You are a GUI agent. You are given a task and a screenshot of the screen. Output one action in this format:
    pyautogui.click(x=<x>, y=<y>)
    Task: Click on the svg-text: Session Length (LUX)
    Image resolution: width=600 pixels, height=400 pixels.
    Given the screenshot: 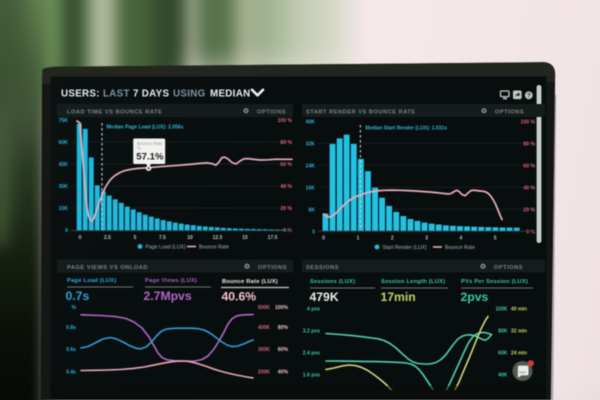 What is the action you would take?
    pyautogui.click(x=413, y=282)
    